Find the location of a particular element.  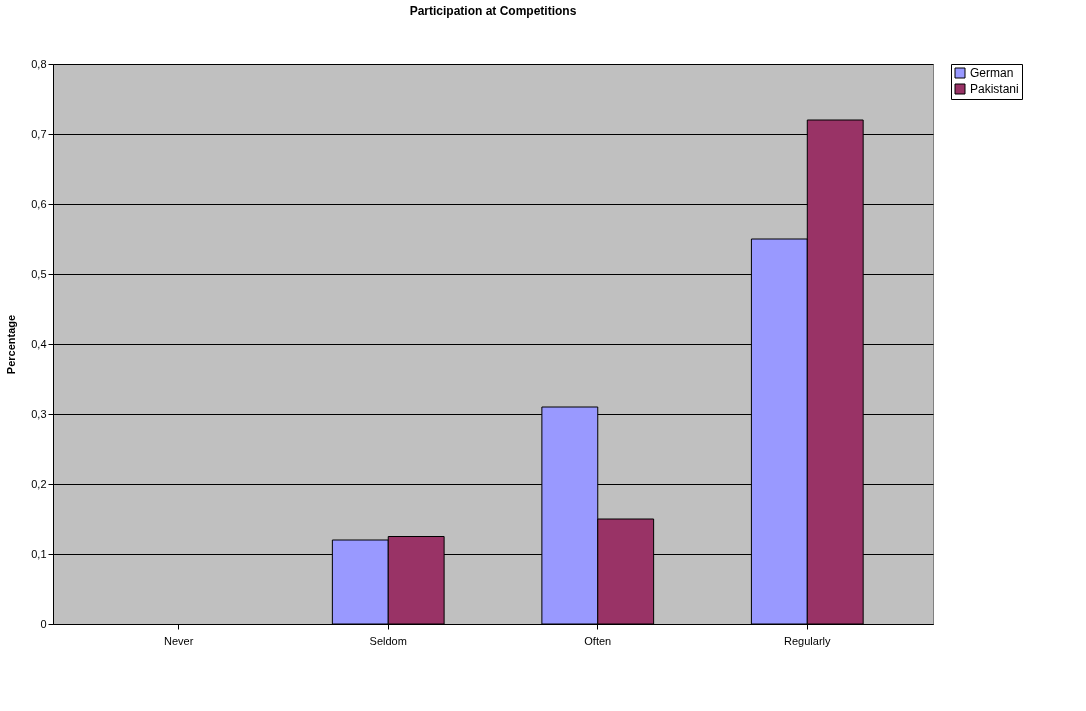

legend-label: Pakistani is located at coordinates (994, 89).